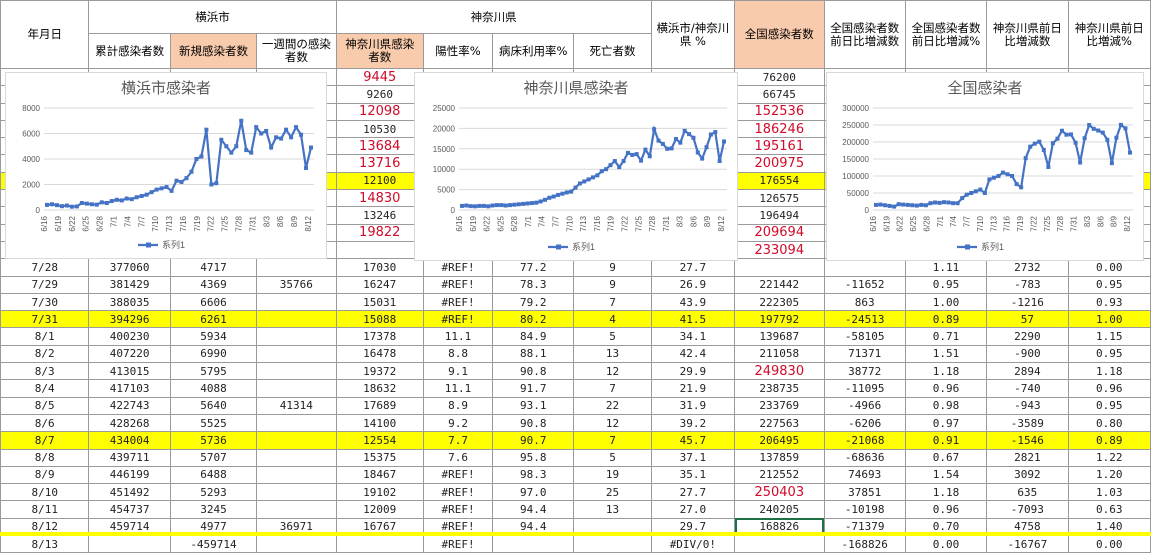 This screenshot has height=553, width=1151. What do you see at coordinates (533, 319) in the screenshot?
I see `cell-kanagawa-bed: 80.2` at bounding box center [533, 319].